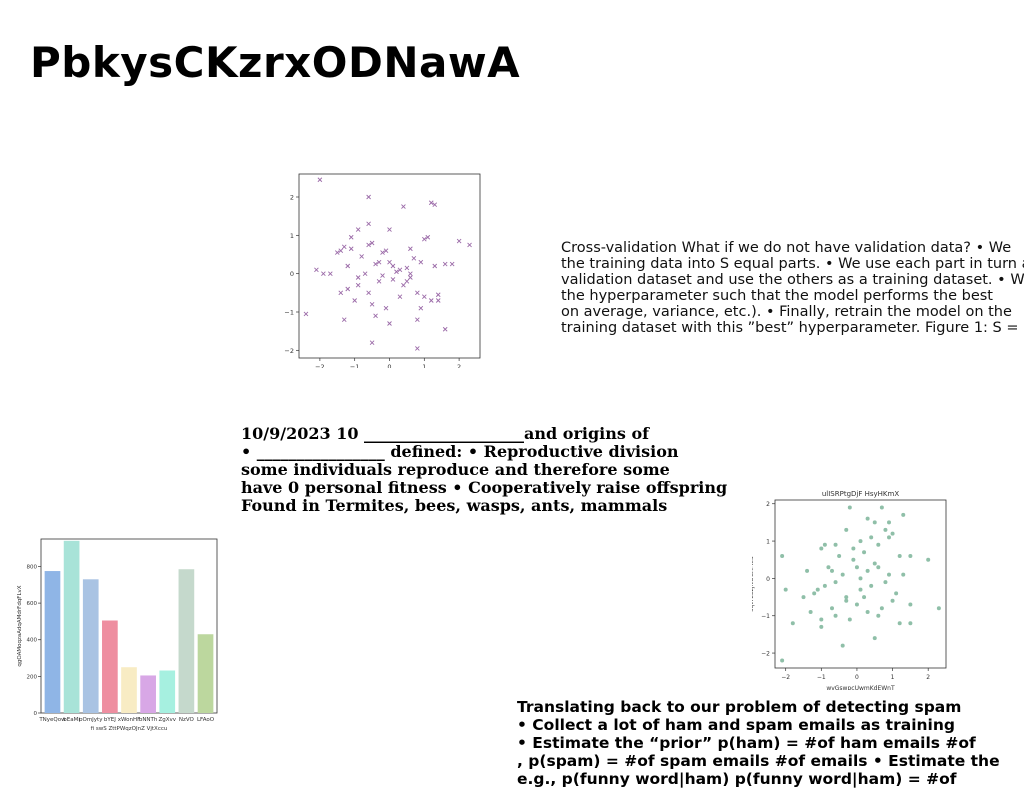  What do you see at coordinates (32, 567) in the screenshot?
I see `y-tick-label: 800` at bounding box center [32, 567].